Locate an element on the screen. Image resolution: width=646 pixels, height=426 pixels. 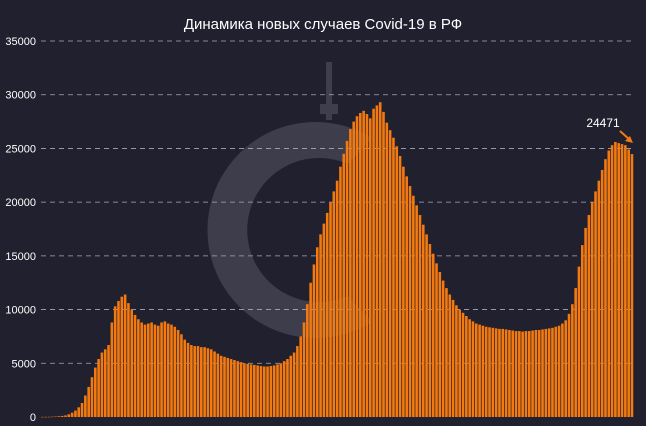
y-tick-label: 30000 is located at coordinates (20, 96).